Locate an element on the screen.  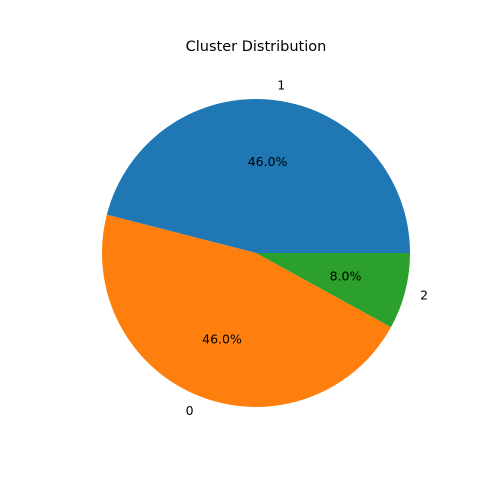
pie-percent-label-0: 46.0% is located at coordinates (222, 338).